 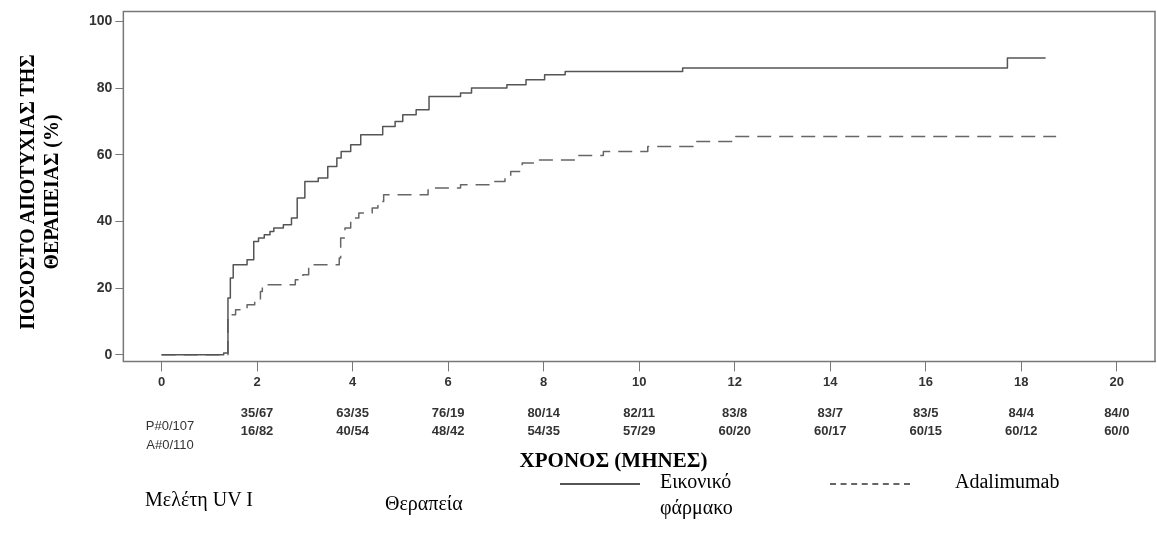 I want to click on text: 63/35, so click(x=352, y=412).